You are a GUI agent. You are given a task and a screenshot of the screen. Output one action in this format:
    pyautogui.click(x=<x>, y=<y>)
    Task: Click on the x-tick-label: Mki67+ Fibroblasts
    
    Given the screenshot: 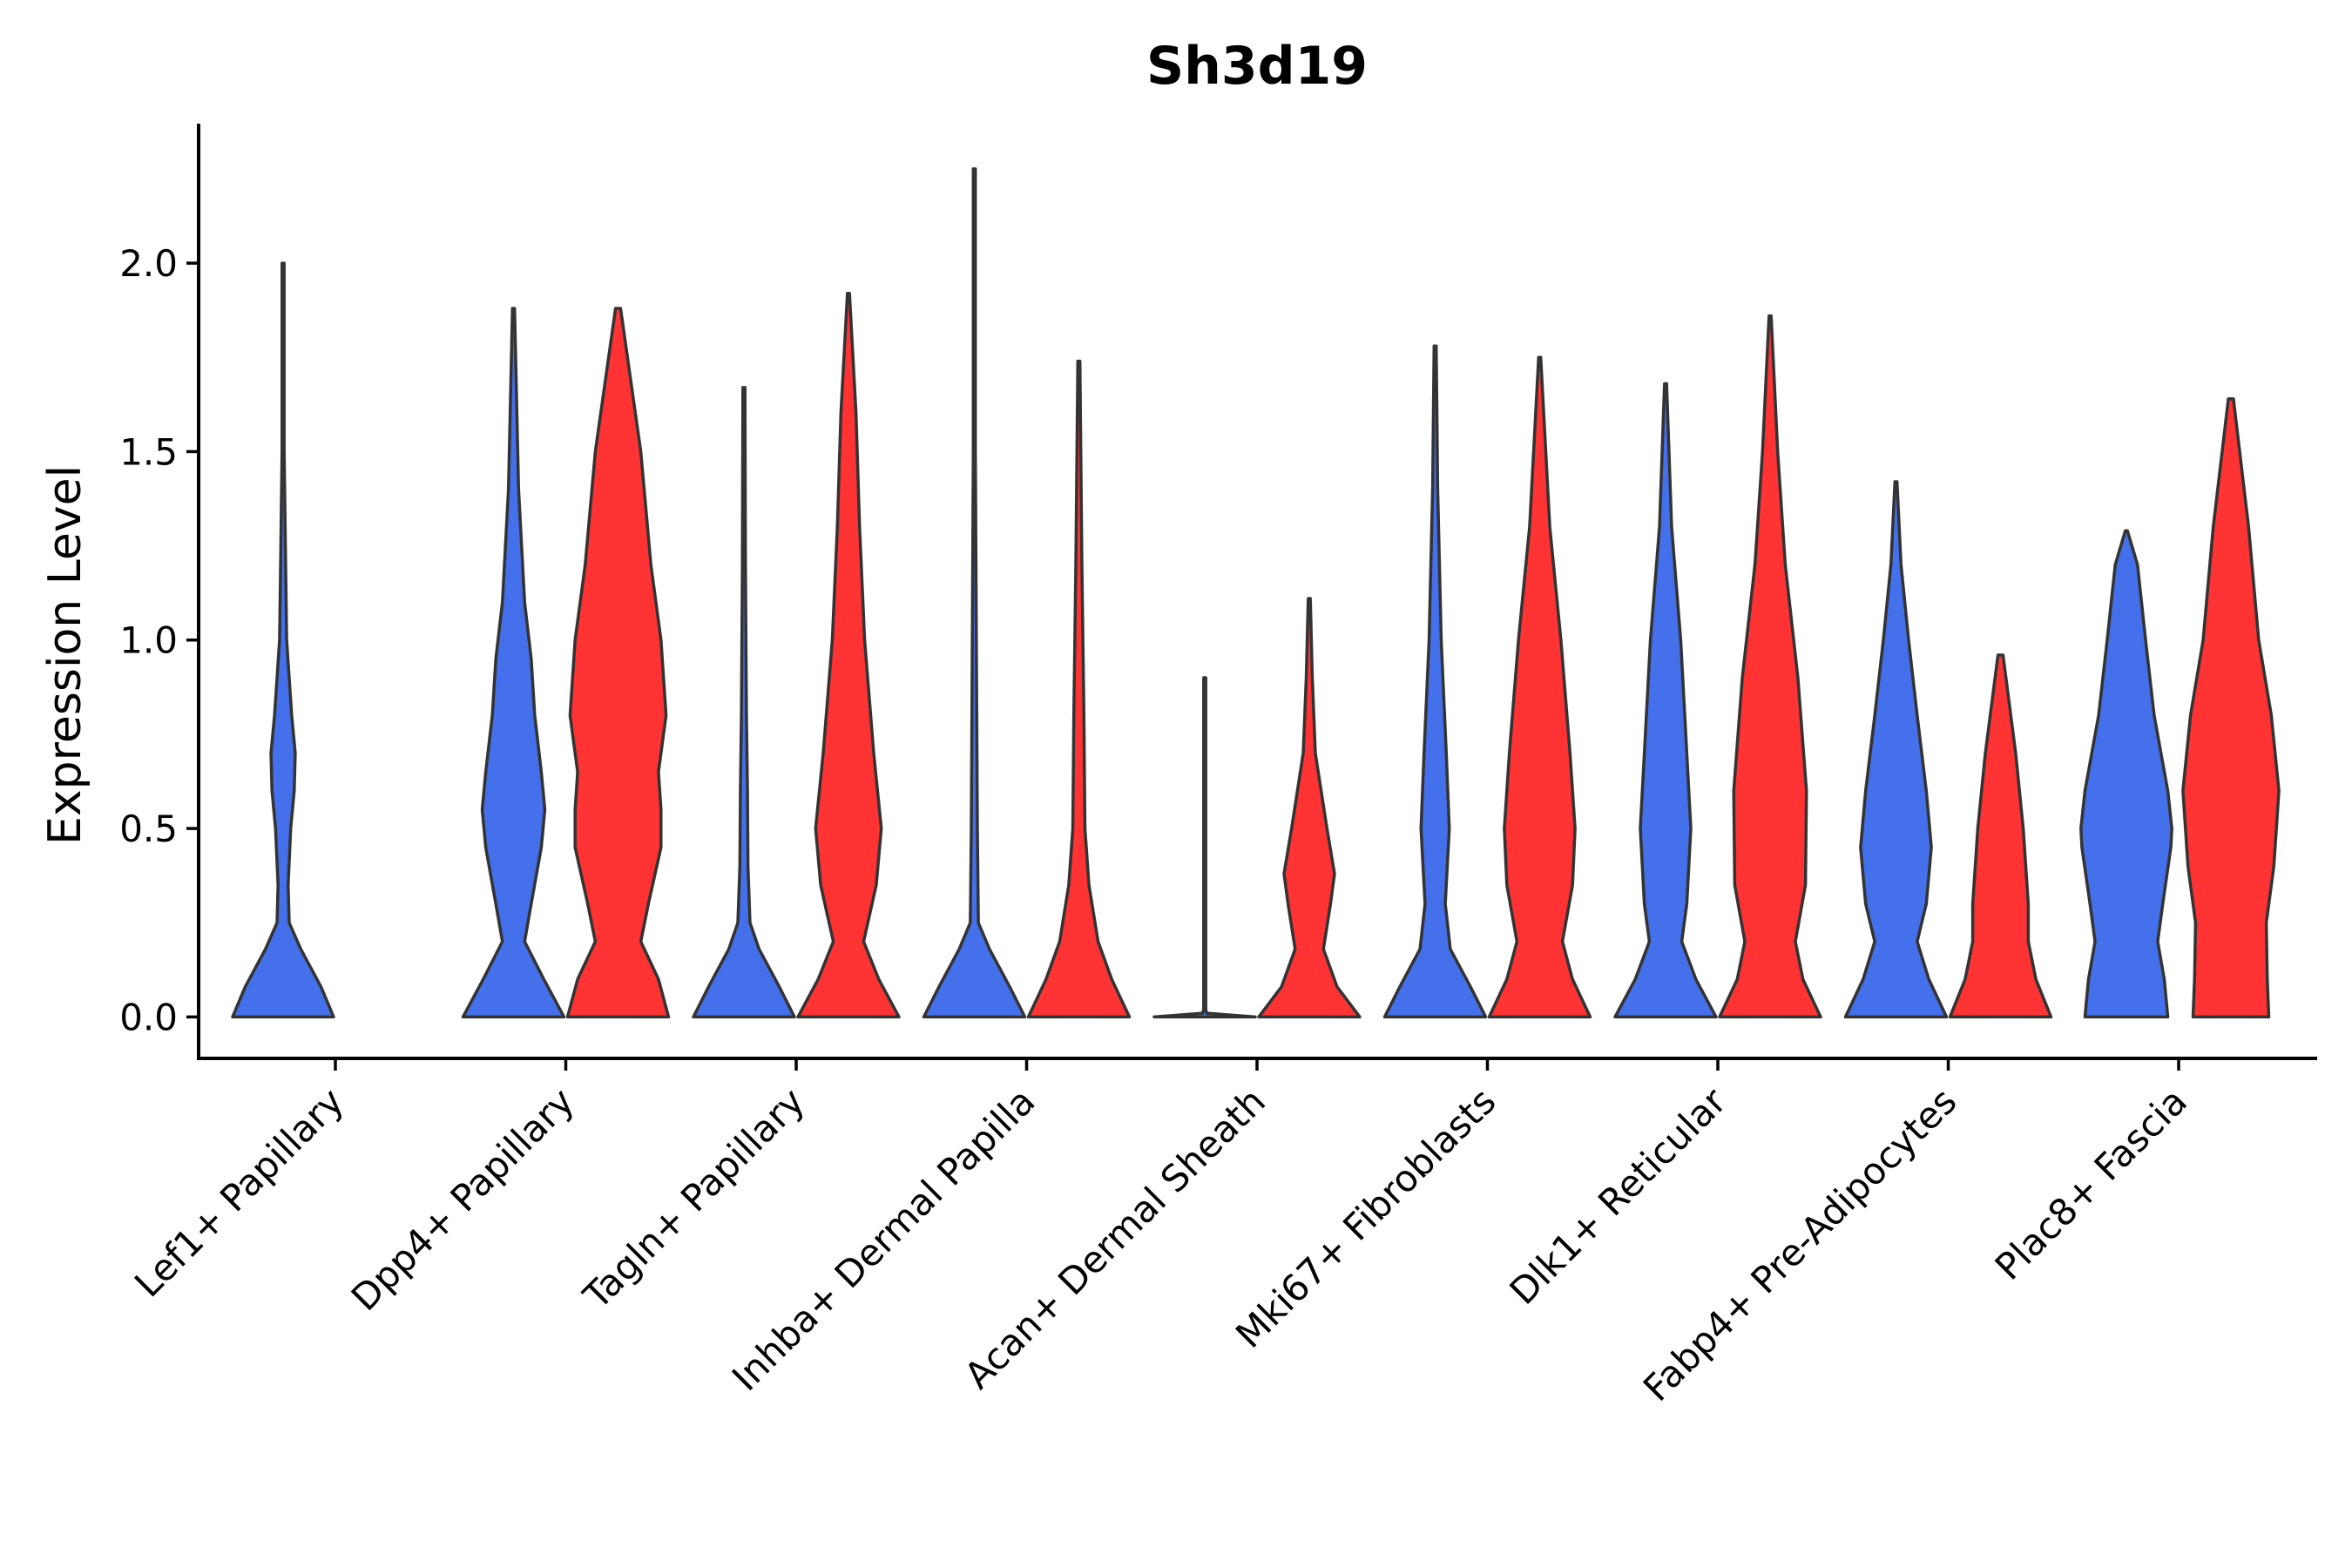 What is the action you would take?
    pyautogui.click(x=1365, y=1217)
    